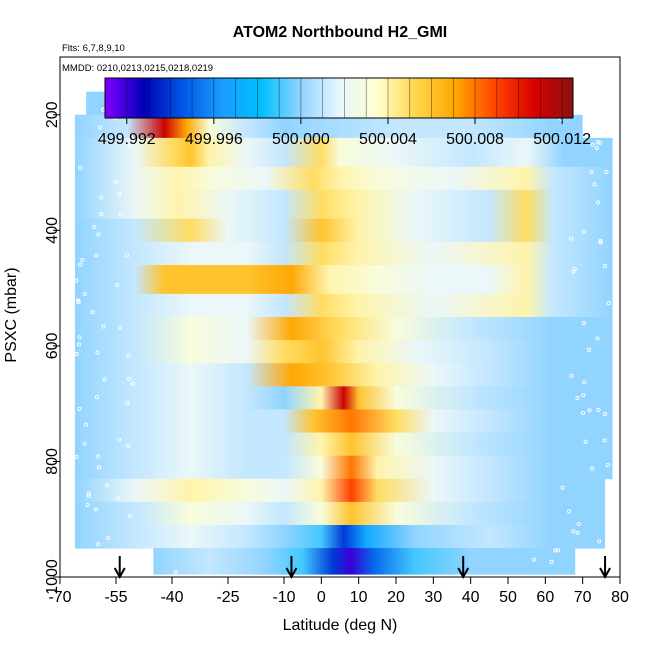 The width and height of the screenshot is (650, 655). Describe the element at coordinates (11, 314) in the screenshot. I see `y-axis-label: PSXC (mbar)` at that location.